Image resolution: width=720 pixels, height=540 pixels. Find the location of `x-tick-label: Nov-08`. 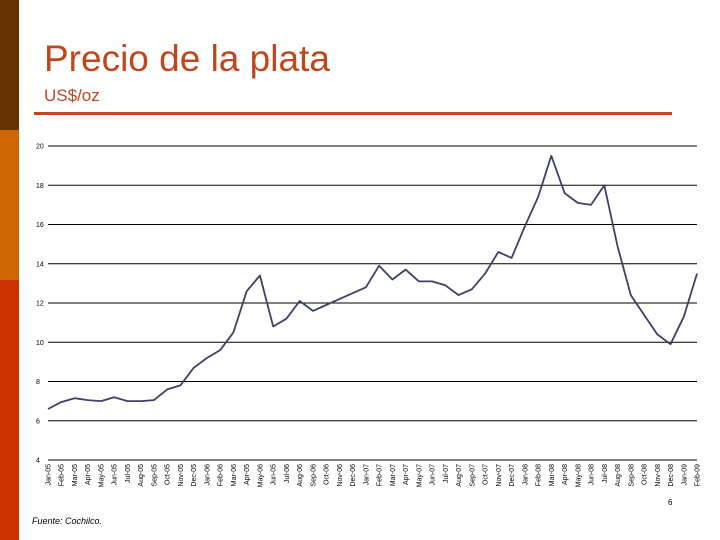

x-tick-label: Nov-08 is located at coordinates (658, 475).